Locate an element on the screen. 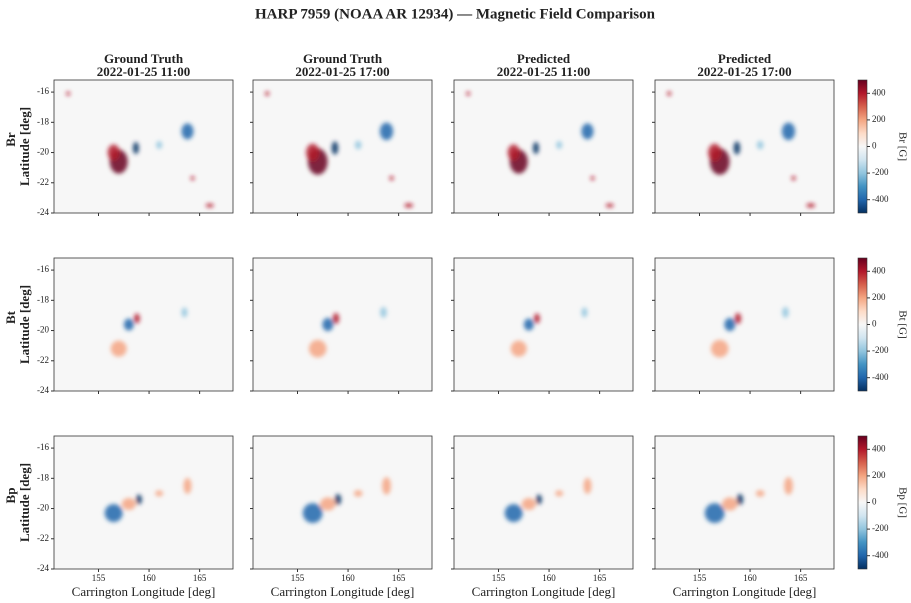  colorbar-label: Bt [G] is located at coordinates (902, 324).